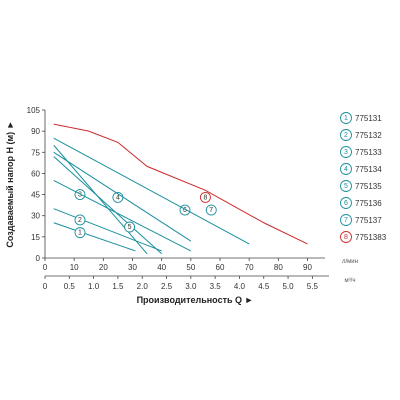  I want to click on series-number-7751383: 8, so click(205, 197).